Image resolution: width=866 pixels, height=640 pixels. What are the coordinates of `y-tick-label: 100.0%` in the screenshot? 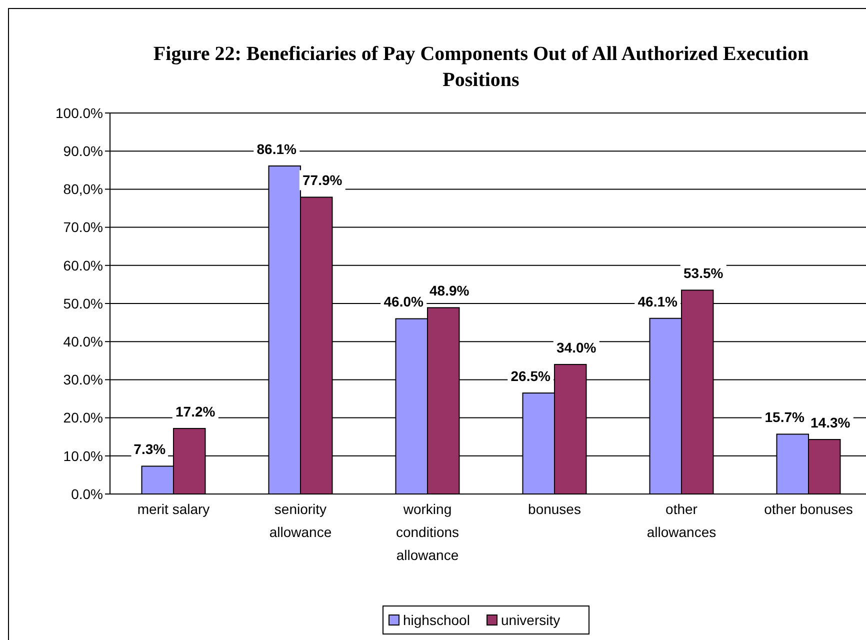 It's located at (79, 112).